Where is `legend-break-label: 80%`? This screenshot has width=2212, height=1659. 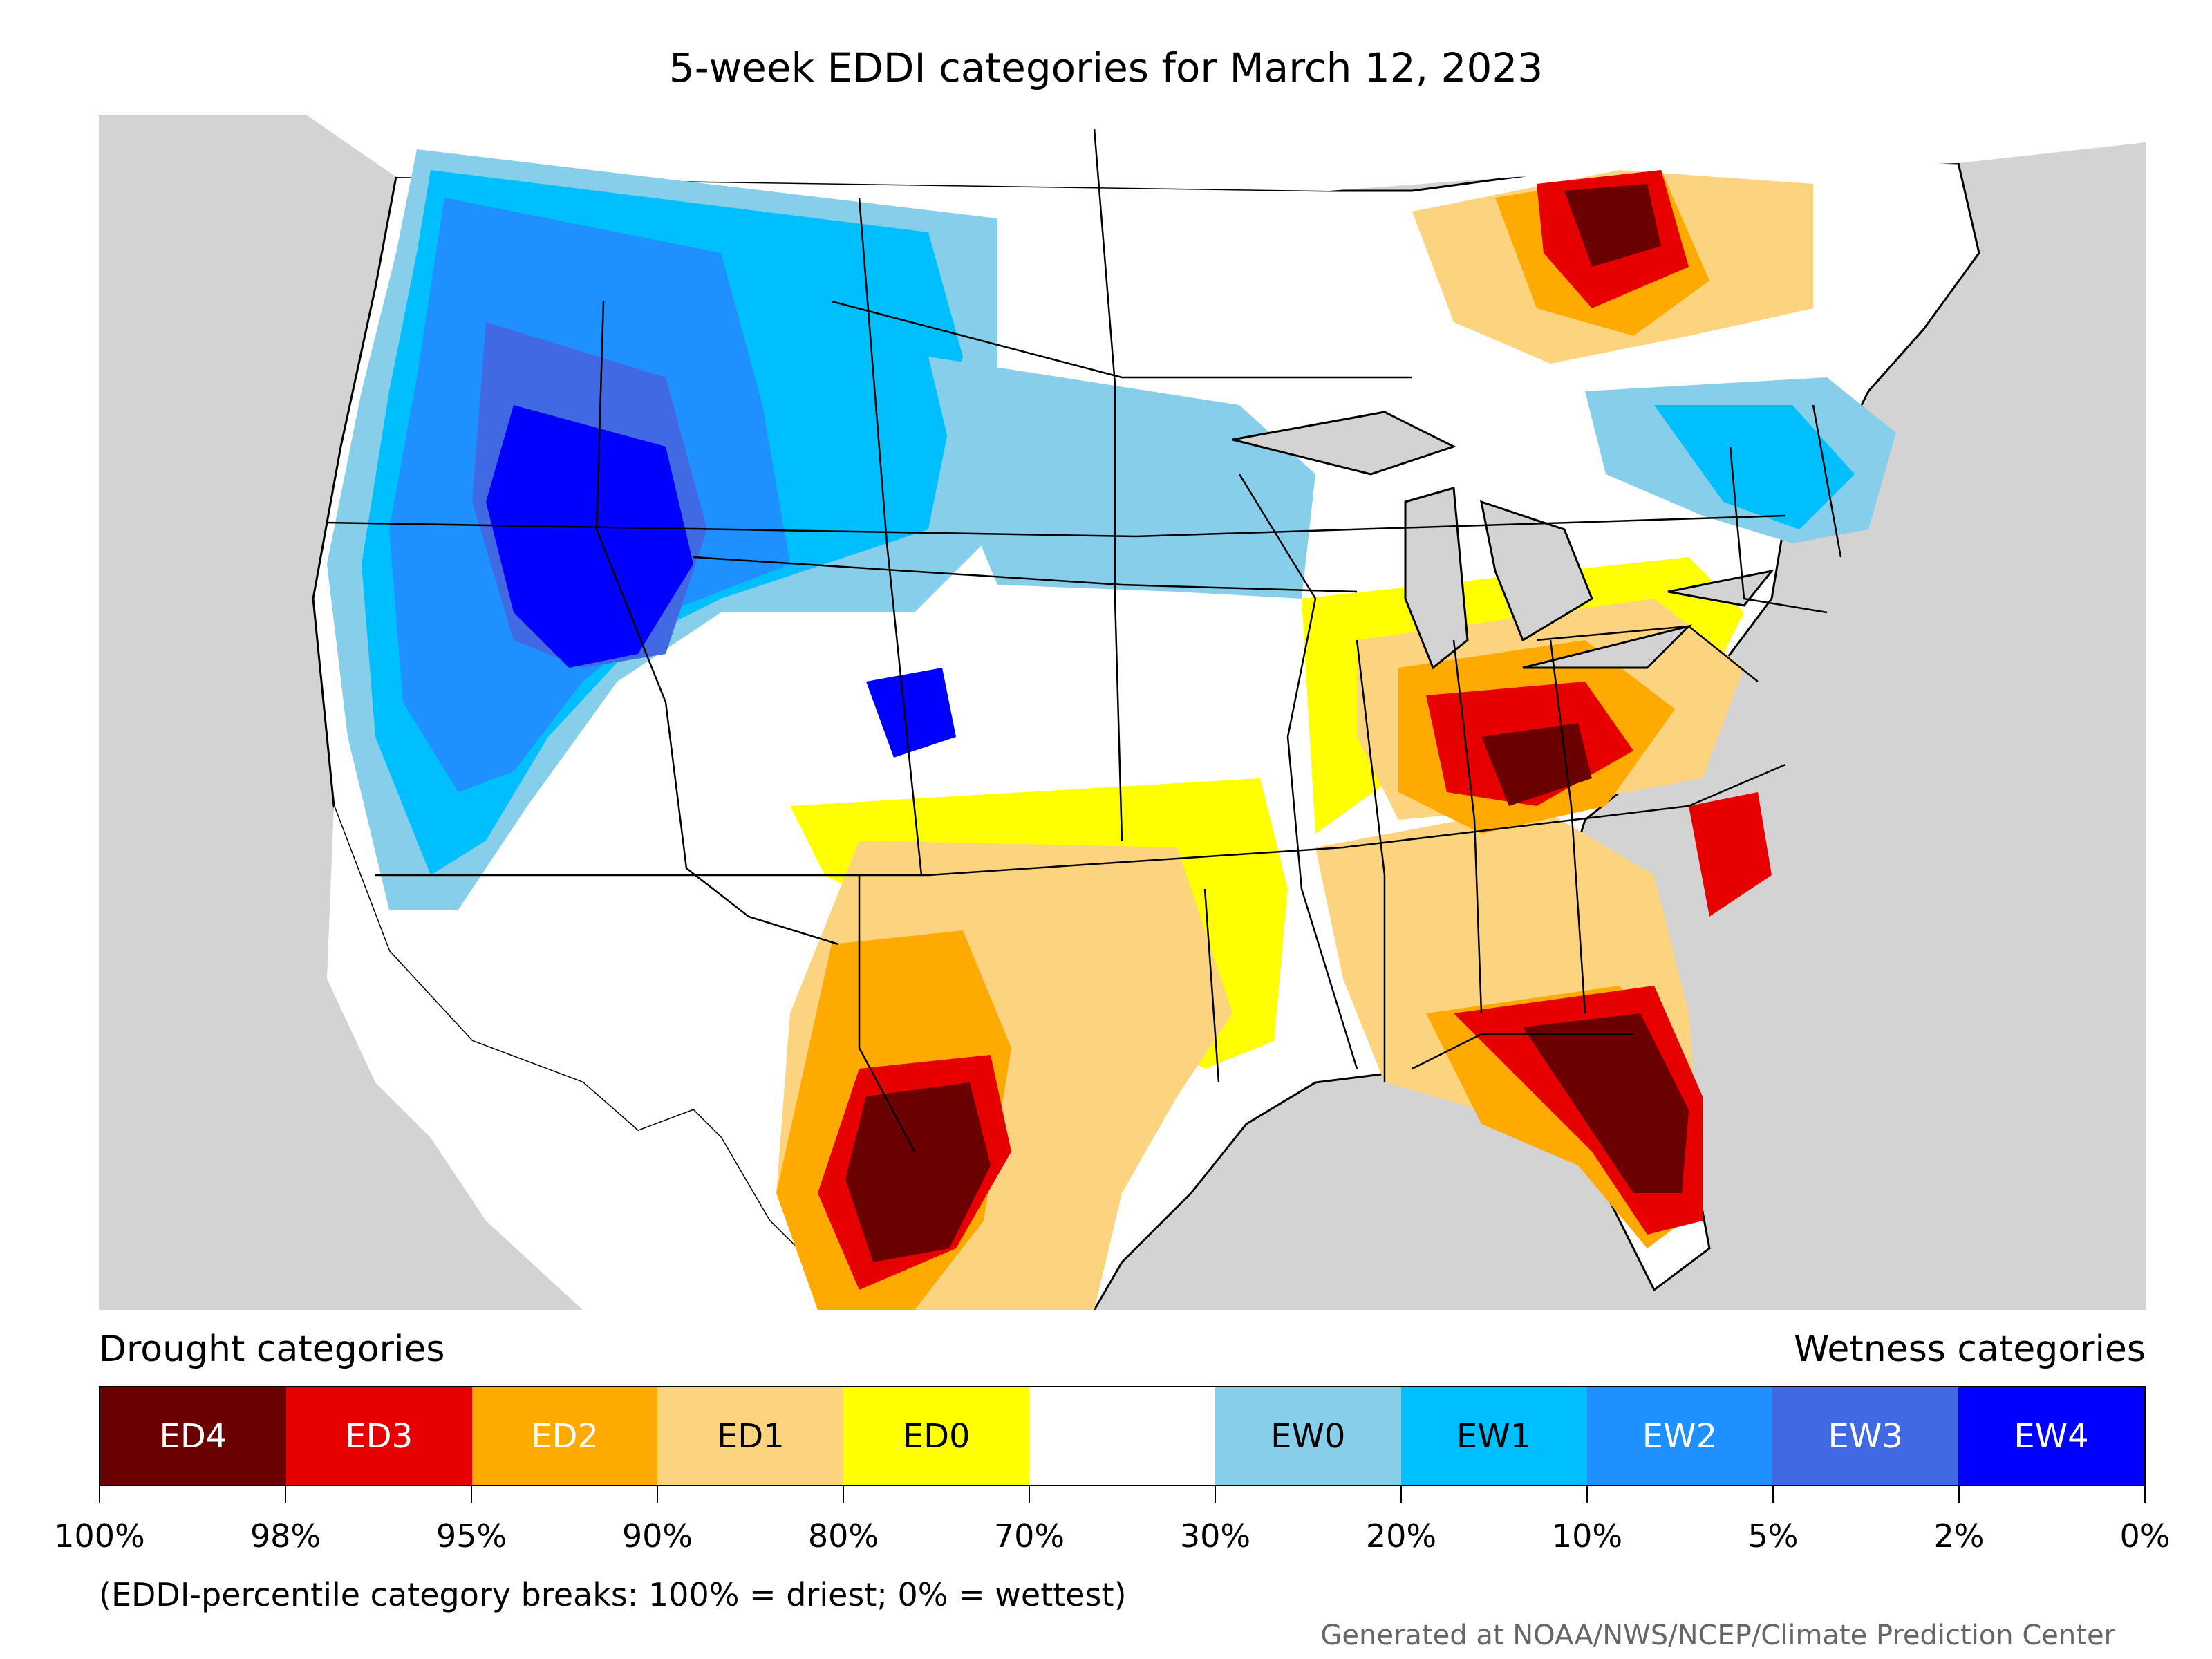
legend-break-label: 80% is located at coordinates (843, 1536).